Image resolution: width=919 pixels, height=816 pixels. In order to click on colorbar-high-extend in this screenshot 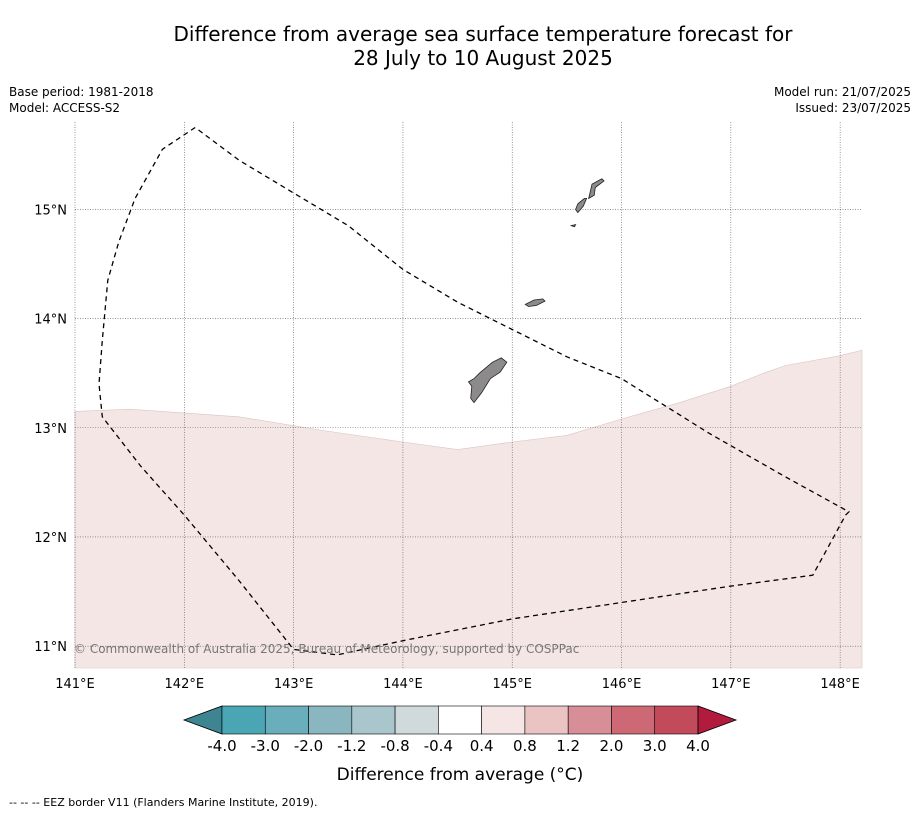, I will do `click(717, 720)`.